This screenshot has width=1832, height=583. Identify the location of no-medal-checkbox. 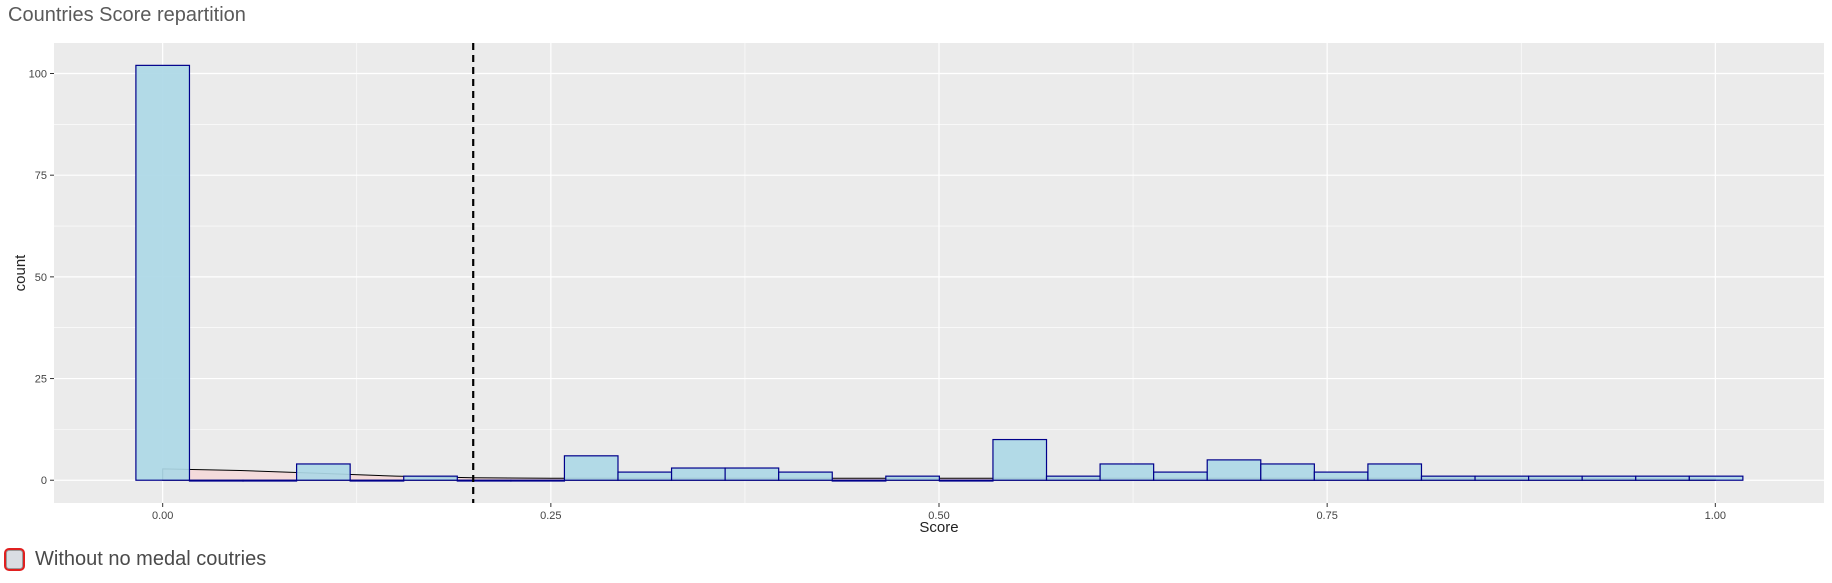
(14, 559).